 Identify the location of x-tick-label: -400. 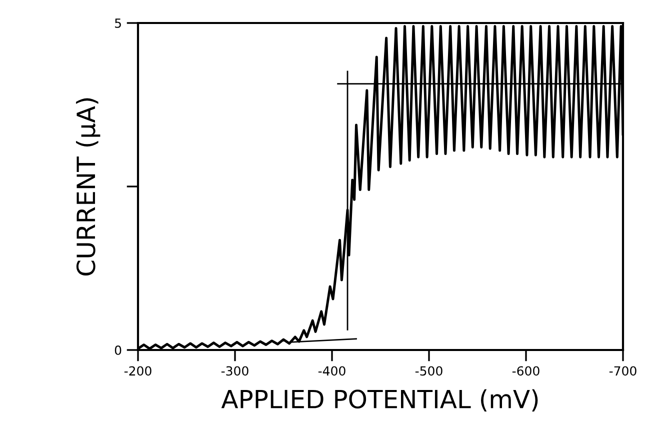
(332, 371).